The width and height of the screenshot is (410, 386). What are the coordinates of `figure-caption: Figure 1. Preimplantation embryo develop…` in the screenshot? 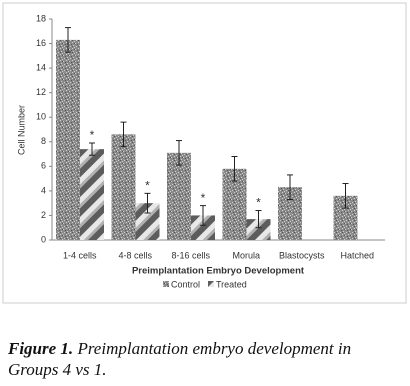 It's located at (198, 359).